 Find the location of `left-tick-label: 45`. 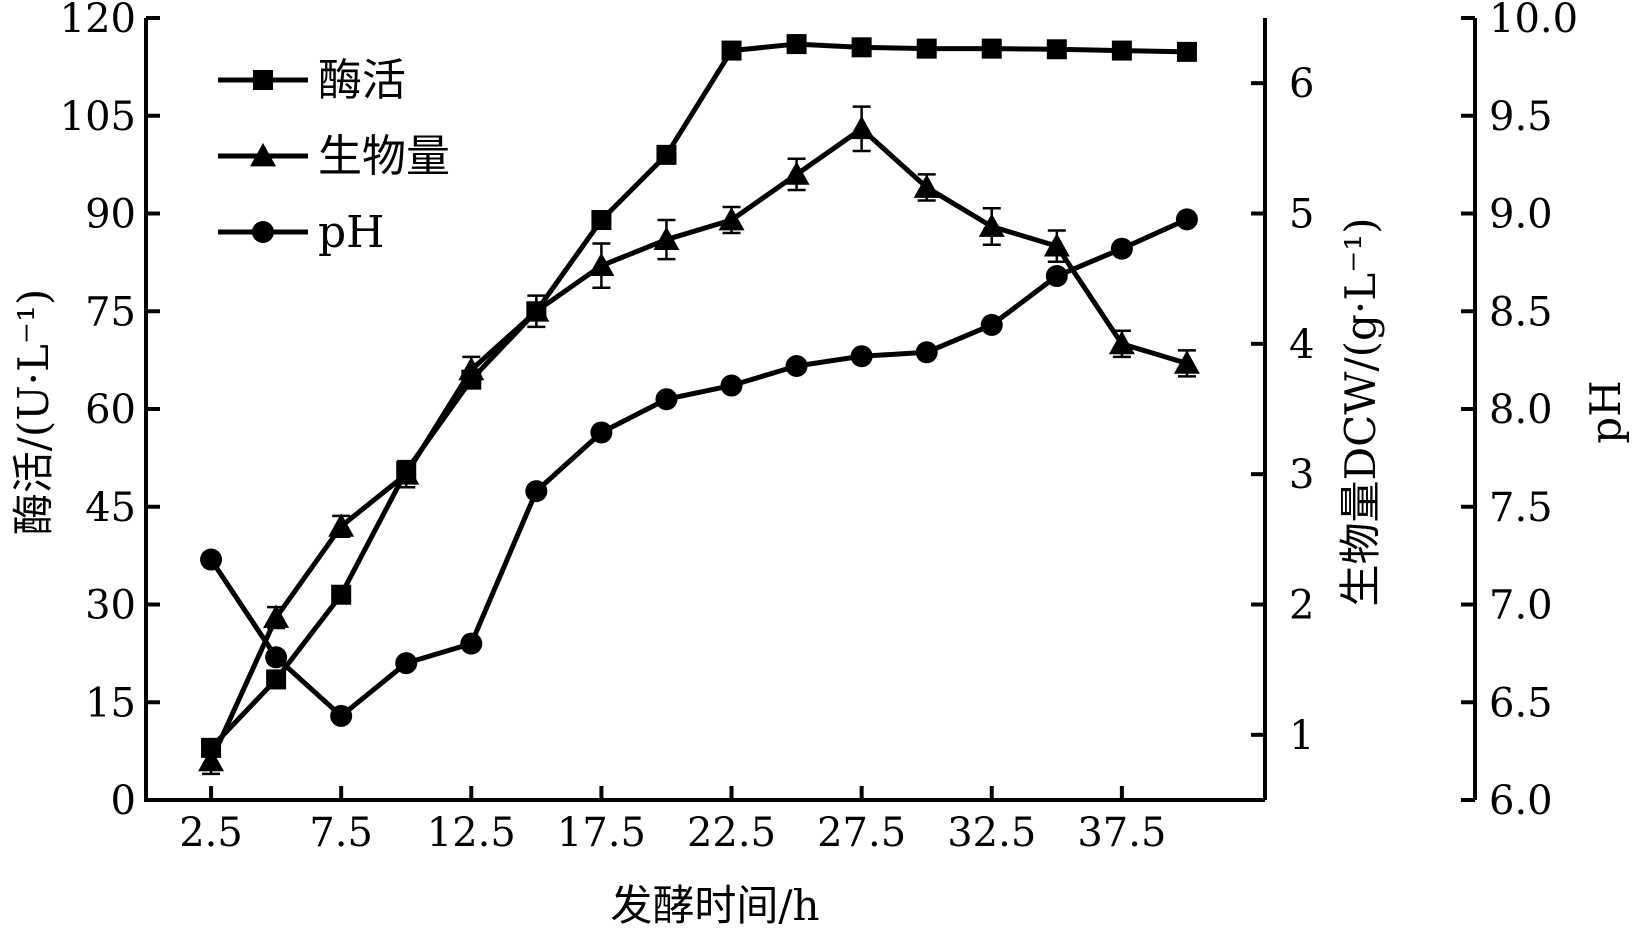

left-tick-label: 45 is located at coordinates (110, 508).